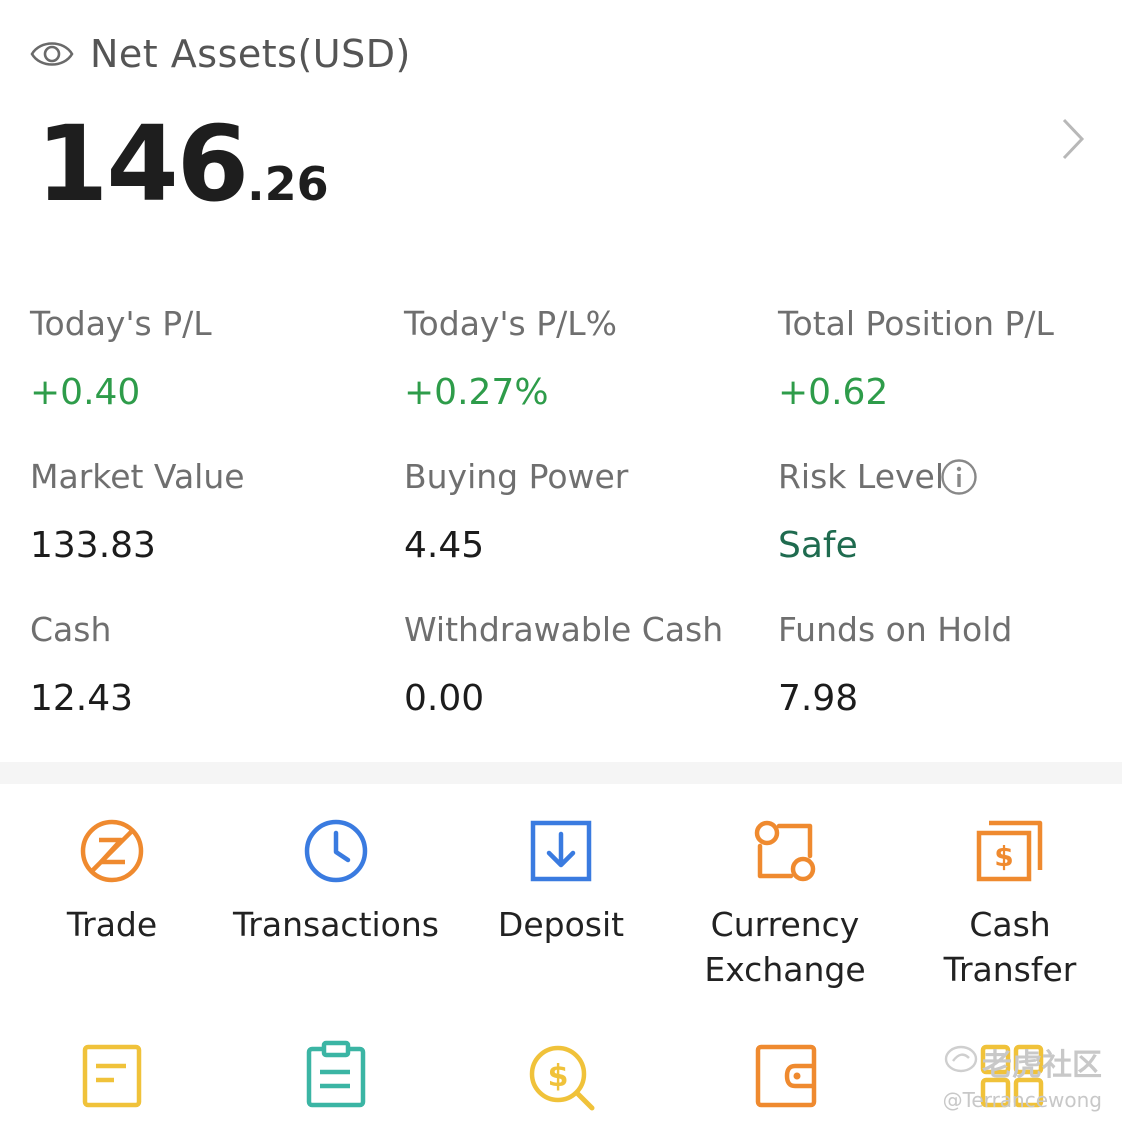 This screenshot has height=1124, width=1122. I want to click on cash-transfer-label: Cash Transfer, so click(1010, 947).